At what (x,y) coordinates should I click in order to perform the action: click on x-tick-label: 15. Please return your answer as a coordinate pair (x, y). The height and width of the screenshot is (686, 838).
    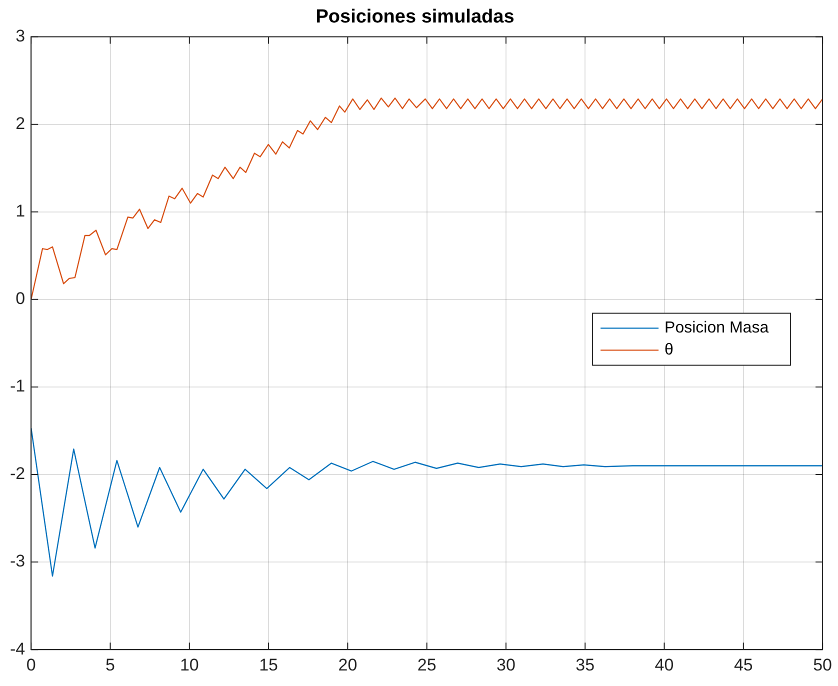
    Looking at the image, I should click on (268, 664).